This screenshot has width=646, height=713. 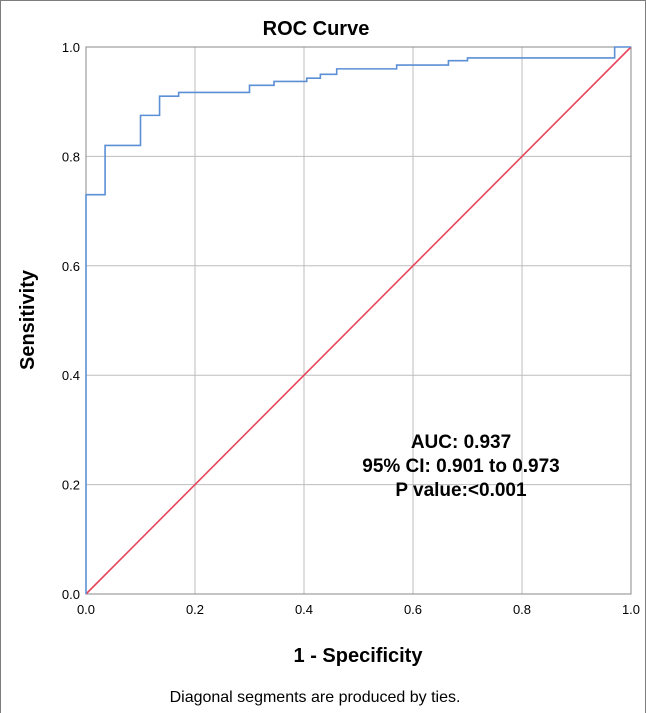 I want to click on p-value-annotation: P value:<0.001, so click(x=461, y=490).